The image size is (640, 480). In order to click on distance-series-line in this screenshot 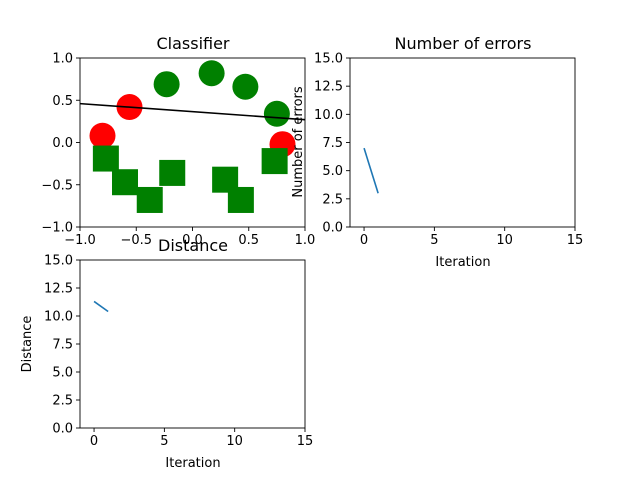, I will do `click(101, 306)`.